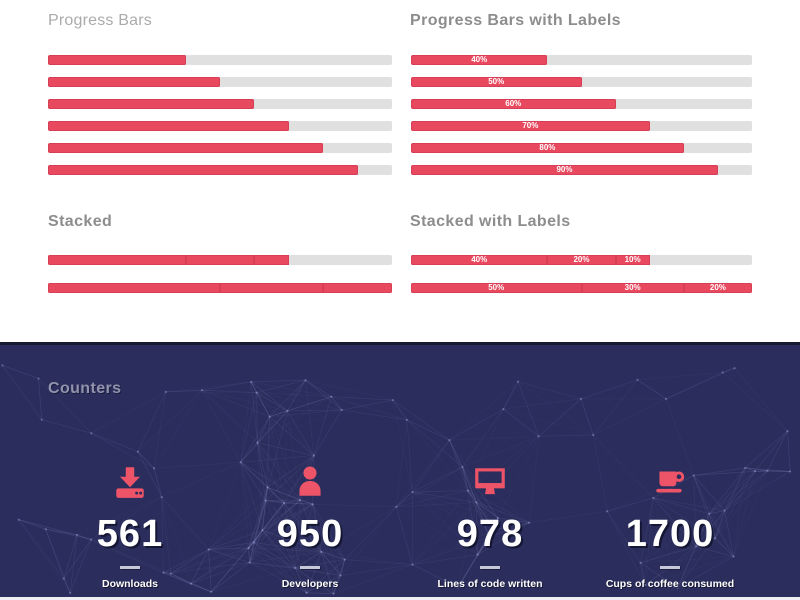 The height and width of the screenshot is (600, 800). I want to click on progress-bar-fill: 80%, so click(547, 148).